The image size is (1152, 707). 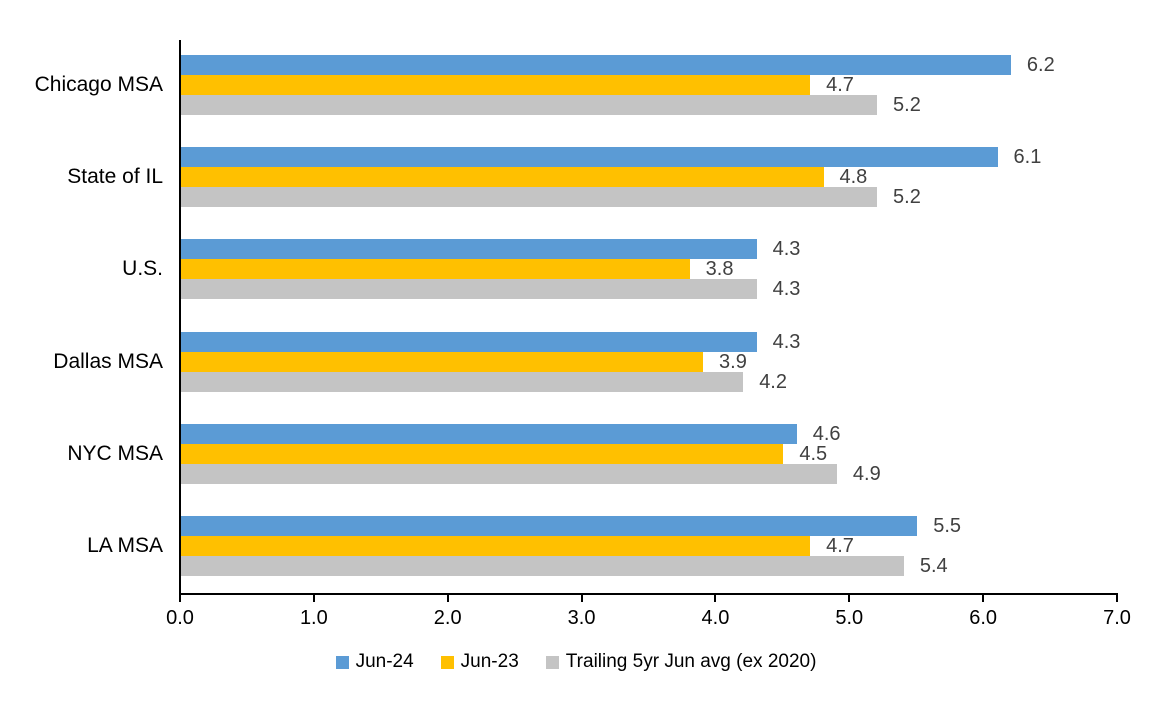 What do you see at coordinates (733, 361) in the screenshot?
I see `value-label: 3.9` at bounding box center [733, 361].